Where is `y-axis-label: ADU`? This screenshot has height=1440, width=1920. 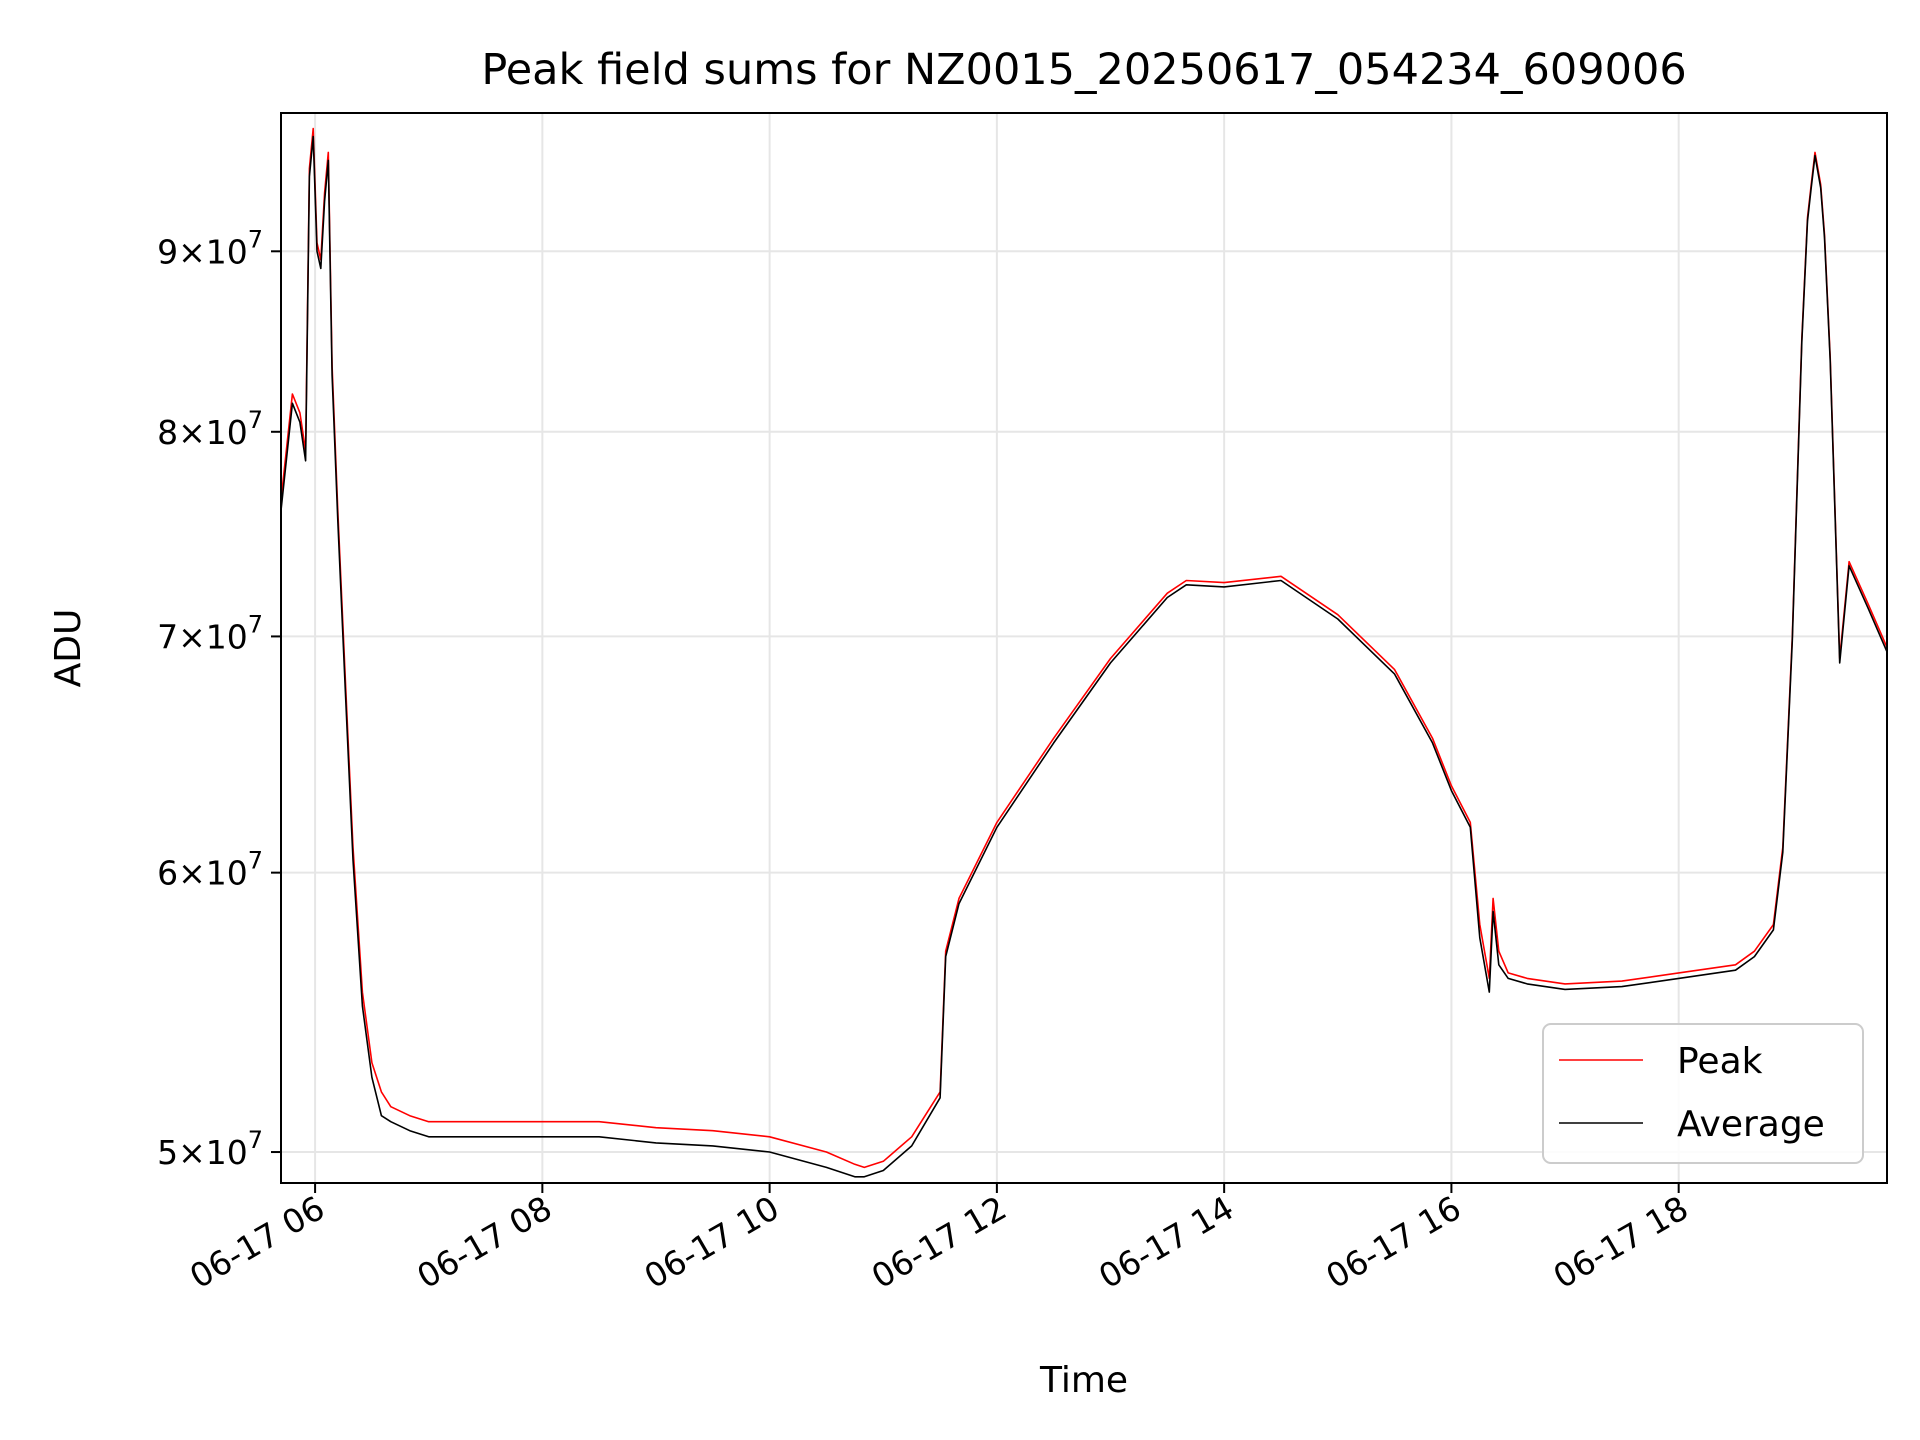
y-axis-label: ADU is located at coordinates (68, 648).